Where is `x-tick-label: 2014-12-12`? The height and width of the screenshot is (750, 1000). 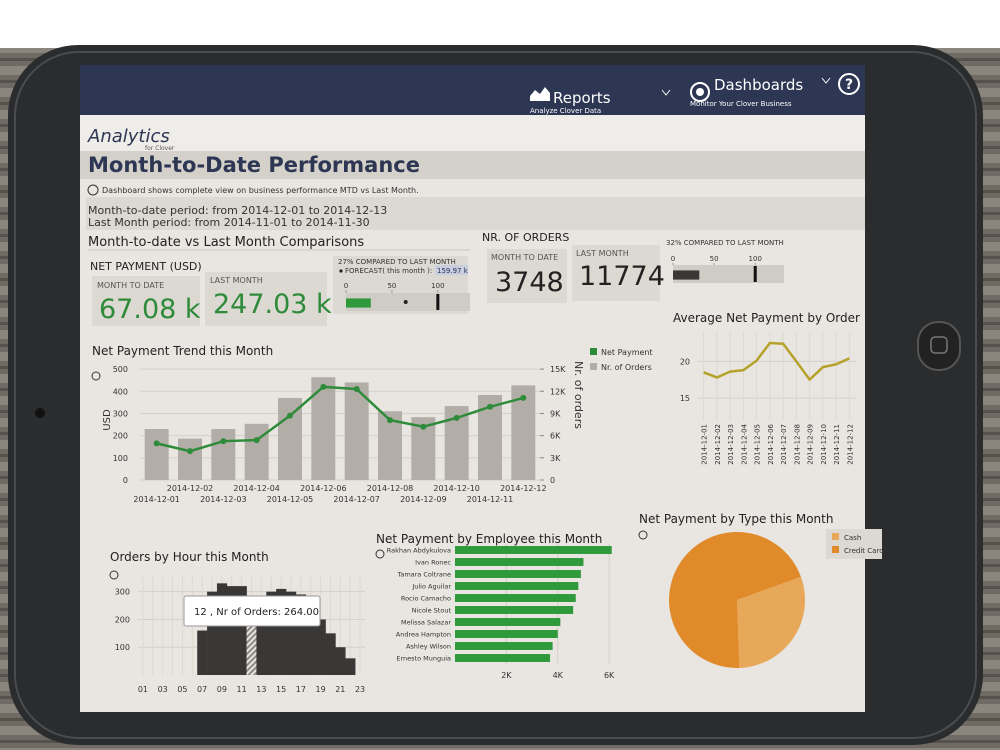 x-tick-label: 2014-12-12 is located at coordinates (523, 488).